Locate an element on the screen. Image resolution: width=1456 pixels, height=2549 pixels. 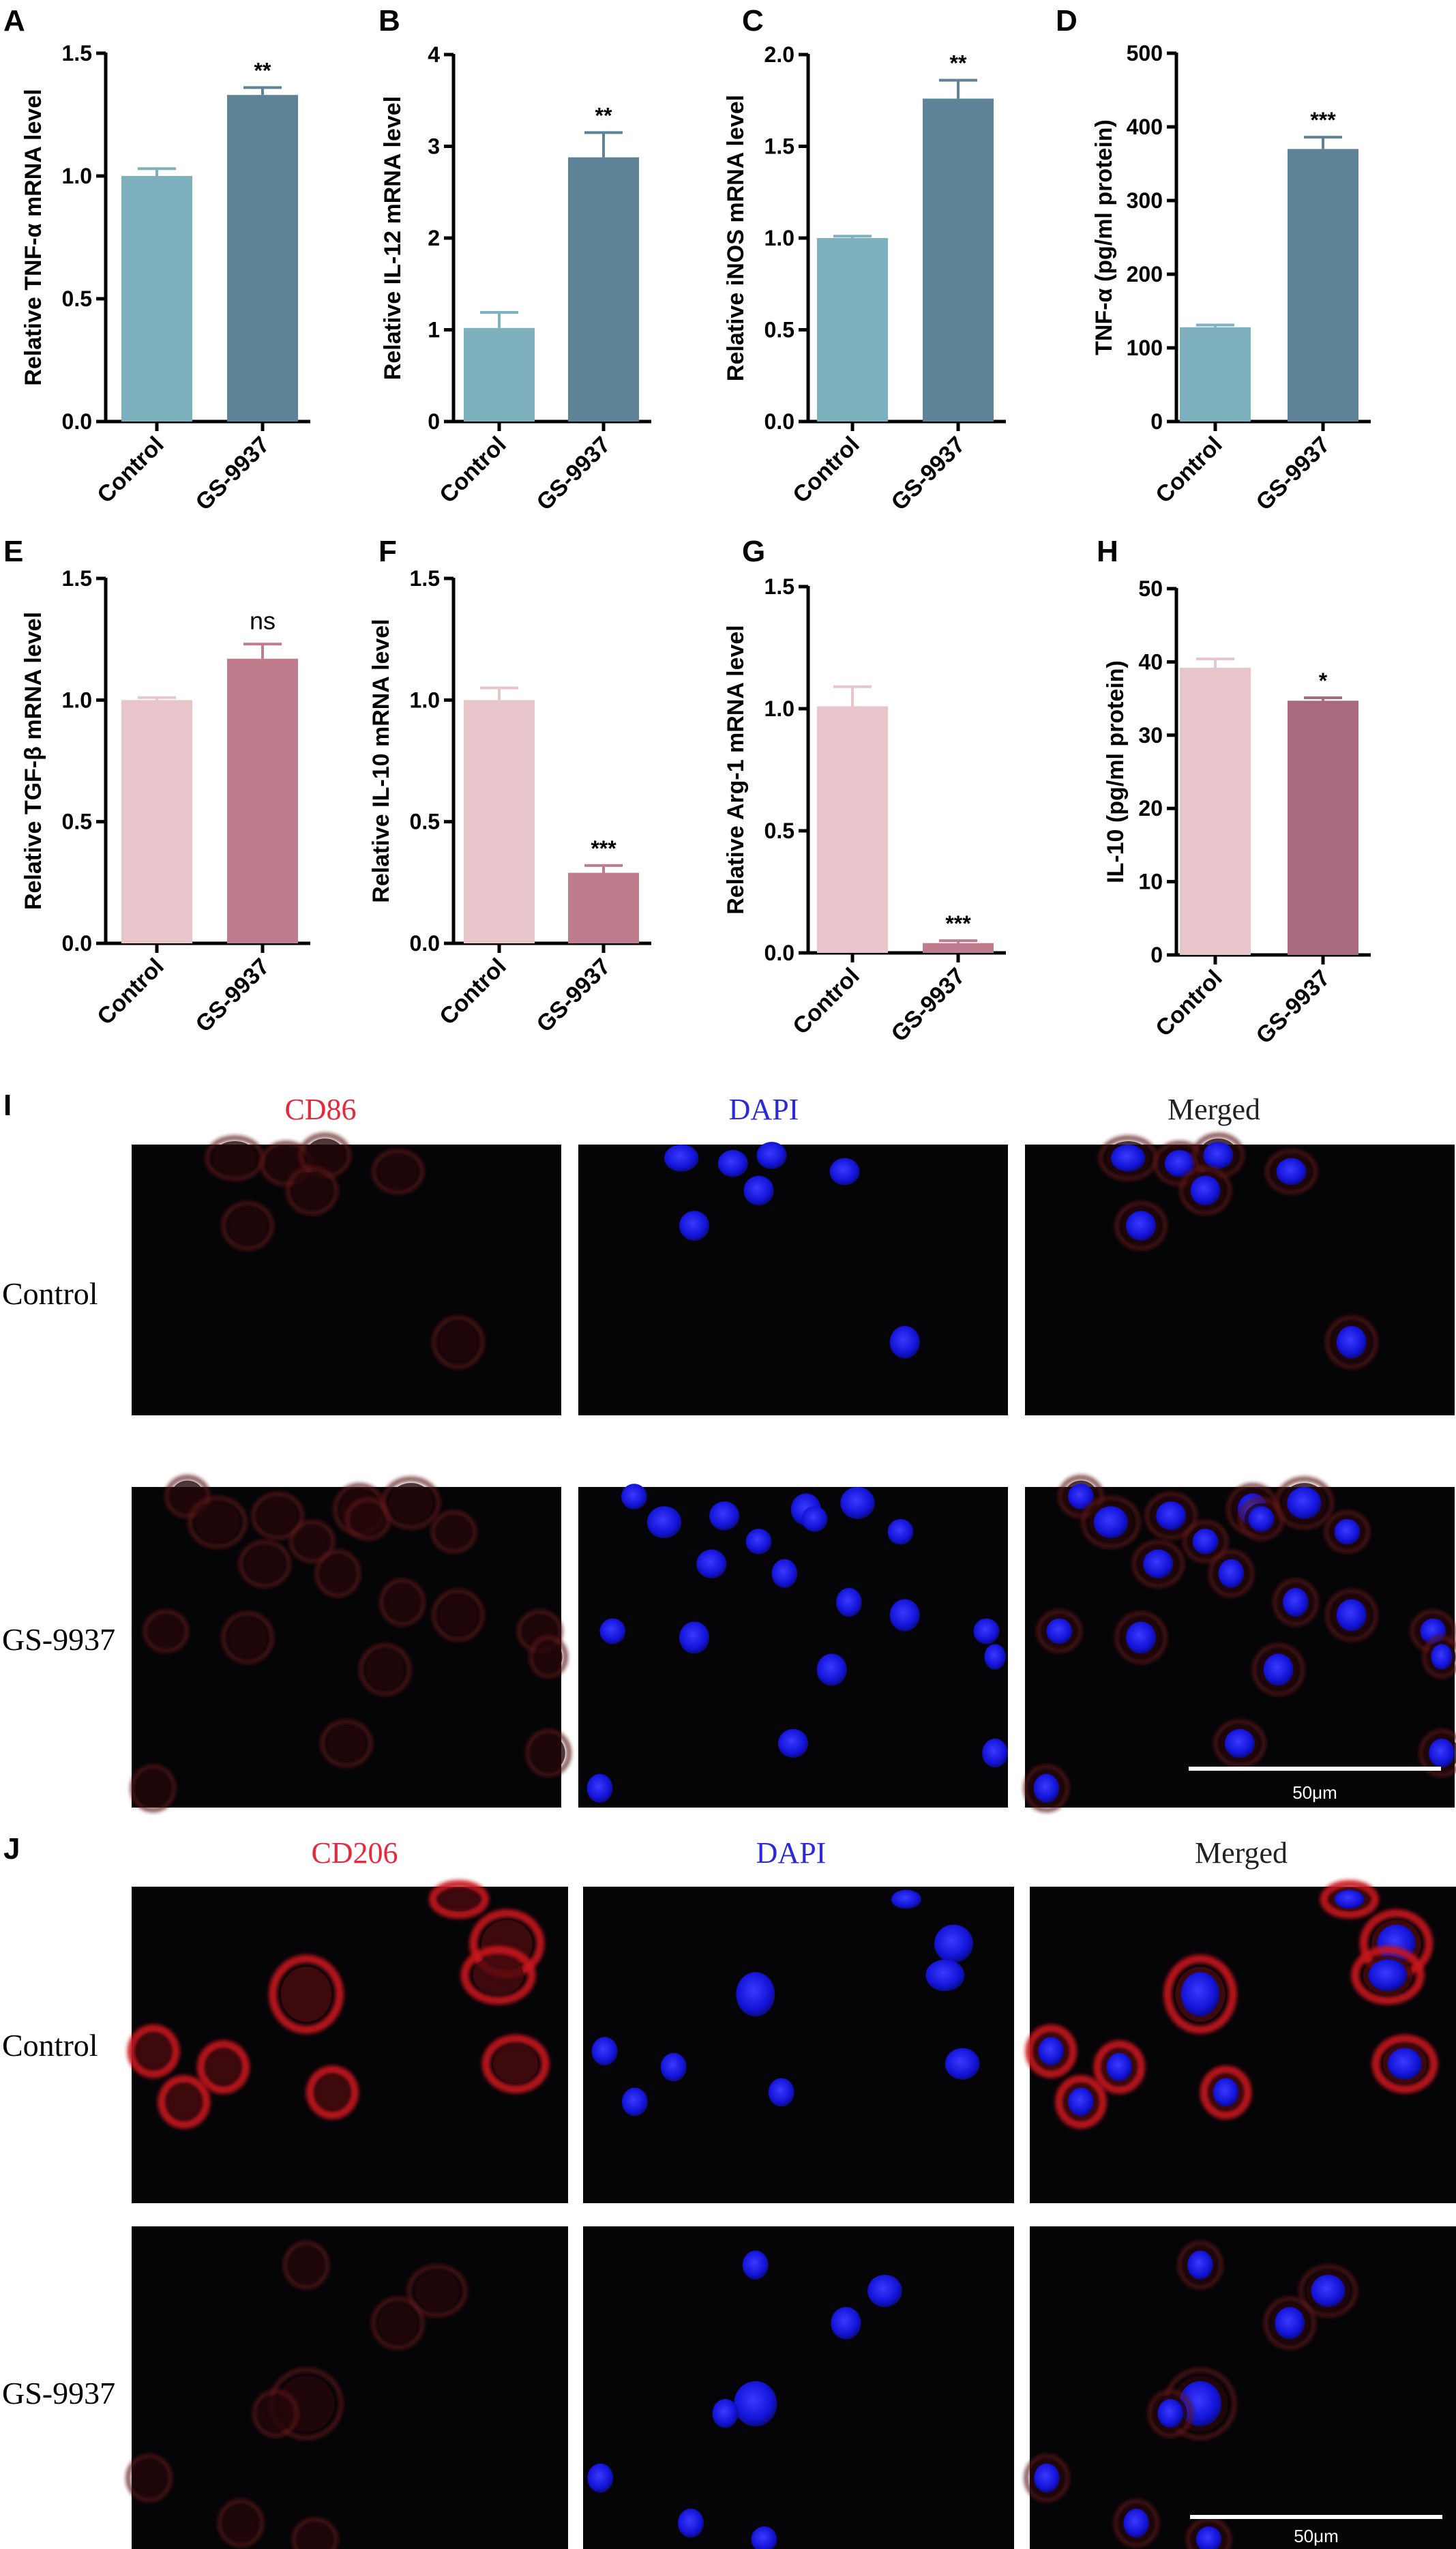
y-axis-label: Relative Arg-1 mRNA level is located at coordinates (736, 770).